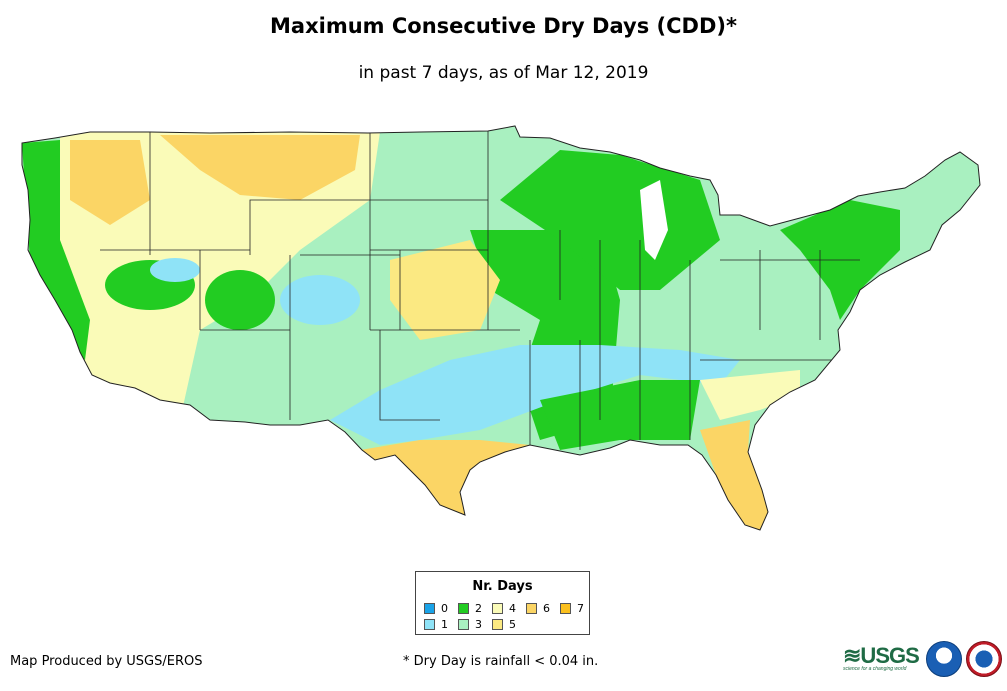 The height and width of the screenshot is (691, 1007). Describe the element at coordinates (503, 26) in the screenshot. I see `map-title: Maximum Consecutive Dry Days (CDD)*` at that location.